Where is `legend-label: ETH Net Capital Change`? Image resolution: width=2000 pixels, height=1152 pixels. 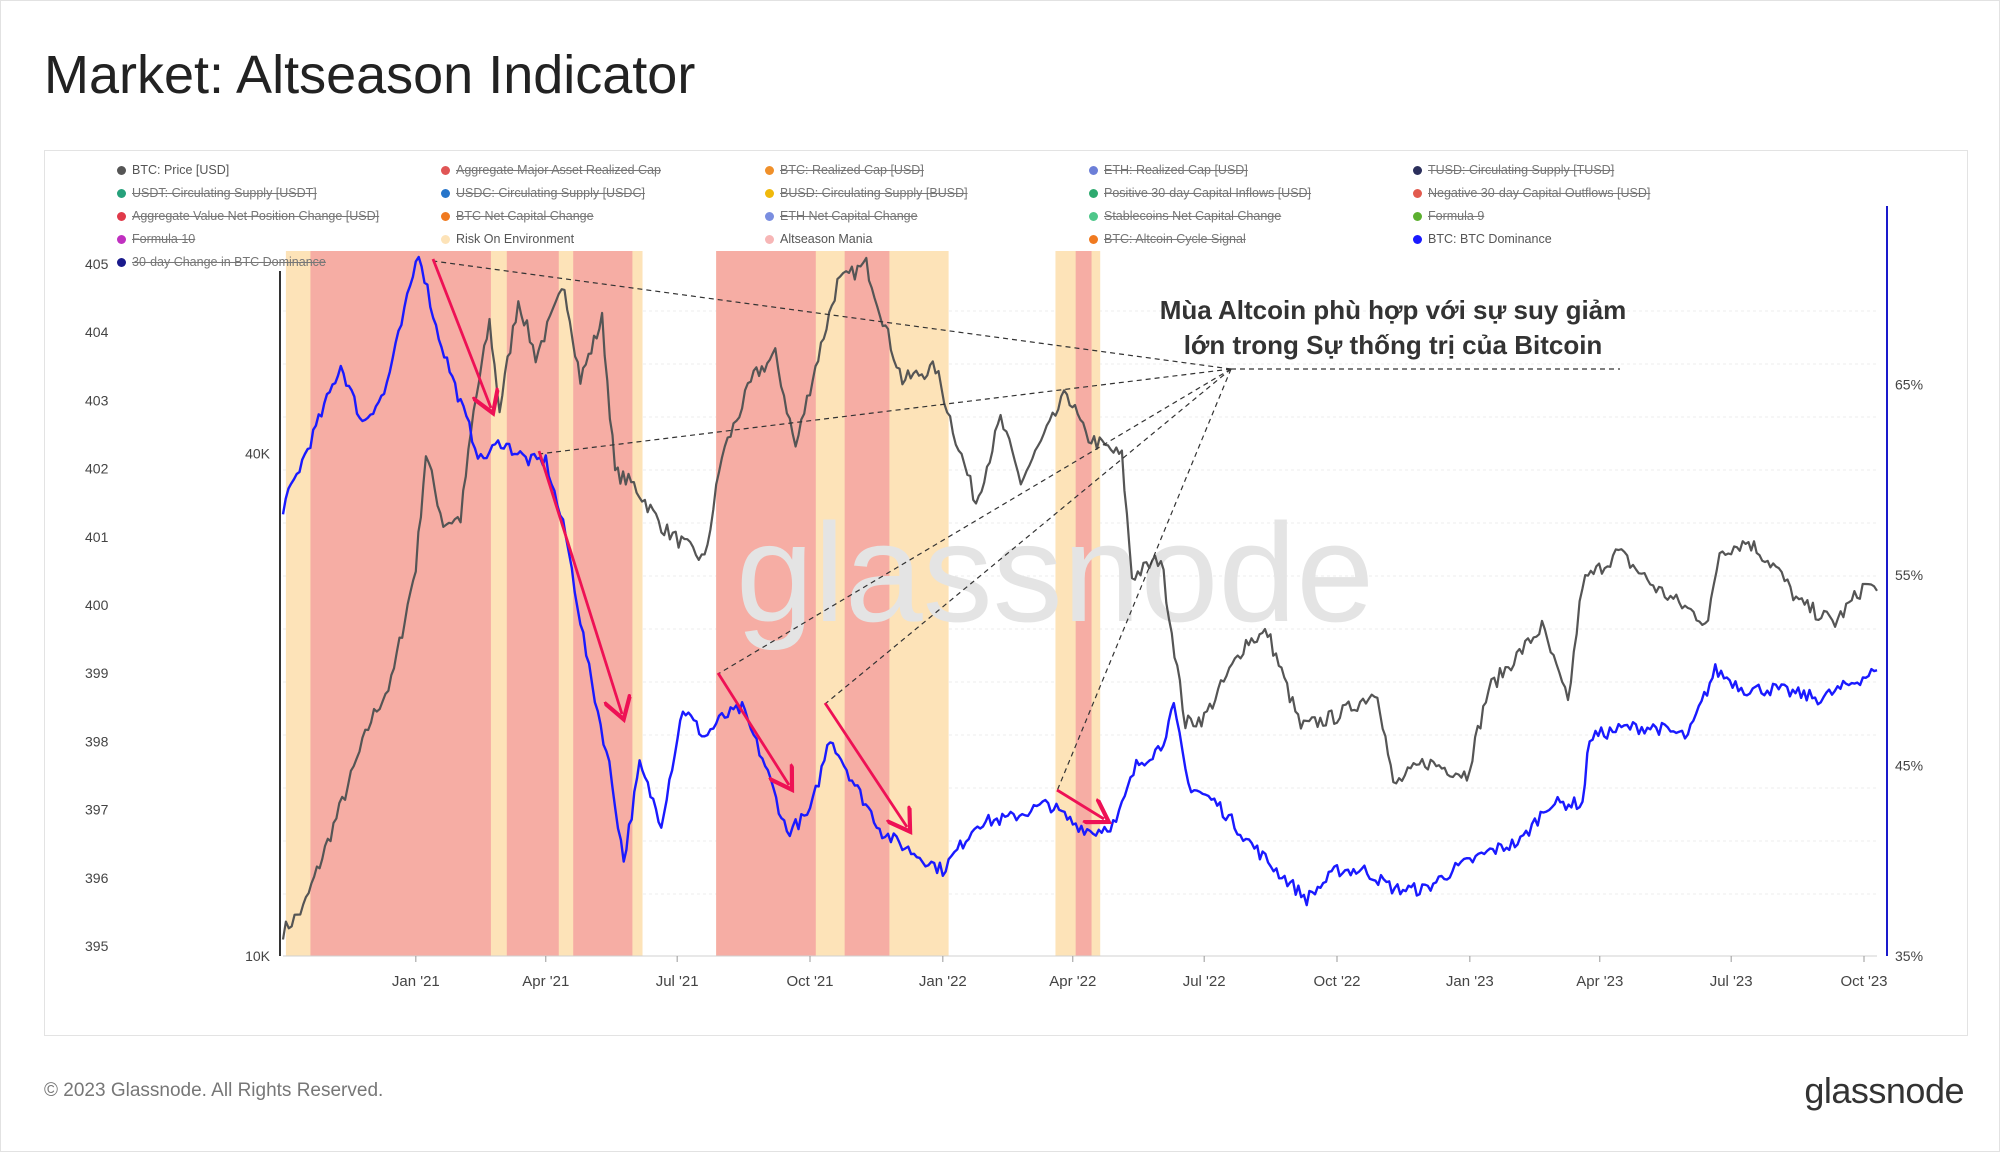 legend-label: ETH Net Capital Change is located at coordinates (849, 216).